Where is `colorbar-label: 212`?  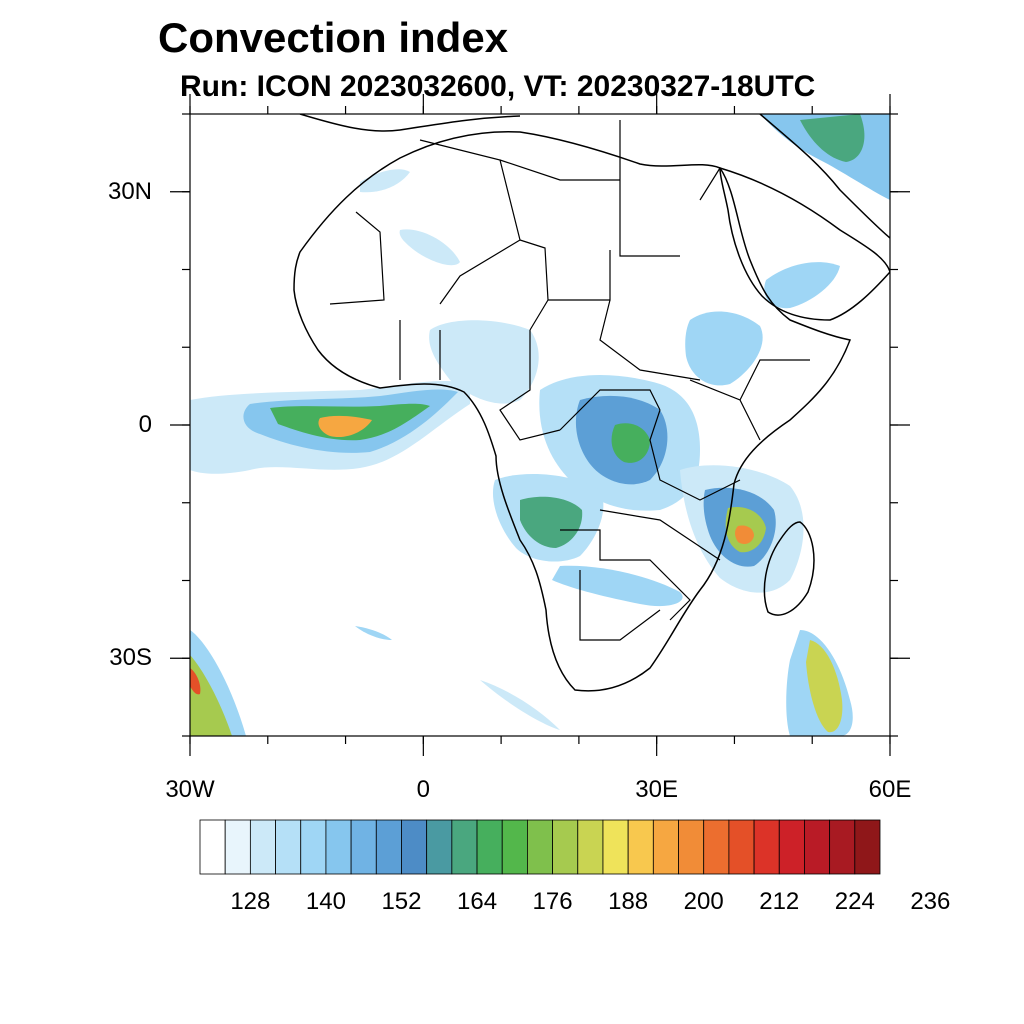 colorbar-label: 212 is located at coordinates (779, 901).